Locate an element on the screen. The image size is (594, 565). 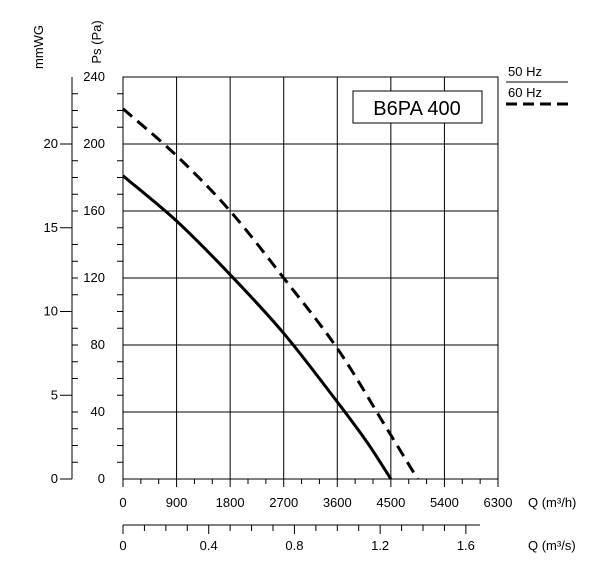
x-primary-tick-label: 2700 is located at coordinates (283, 502).